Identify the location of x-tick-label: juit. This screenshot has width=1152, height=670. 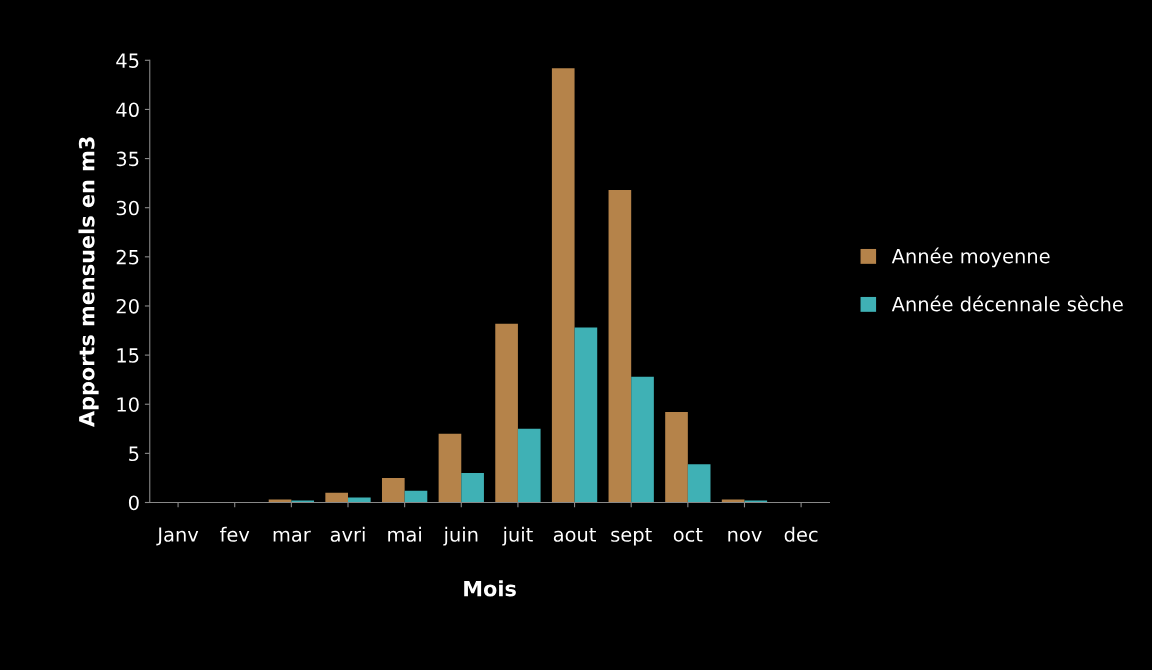
(517, 536).